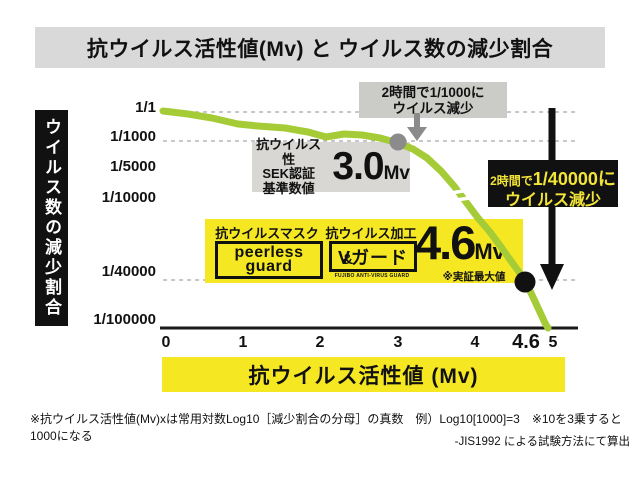  What do you see at coordinates (553, 342) in the screenshot?
I see `x-tick-5: 5` at bounding box center [553, 342].